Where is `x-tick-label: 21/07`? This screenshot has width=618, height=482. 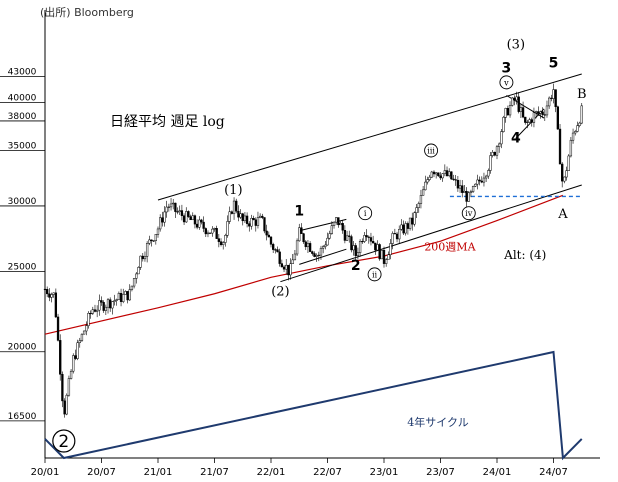
x-tick-label: 21/07 is located at coordinates (214, 472).